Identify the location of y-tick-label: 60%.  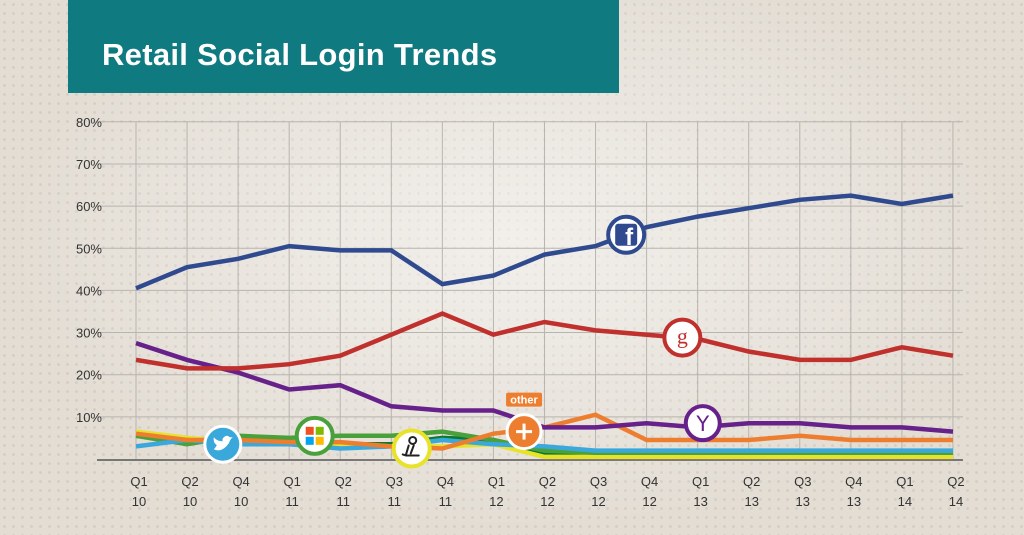
(89, 206).